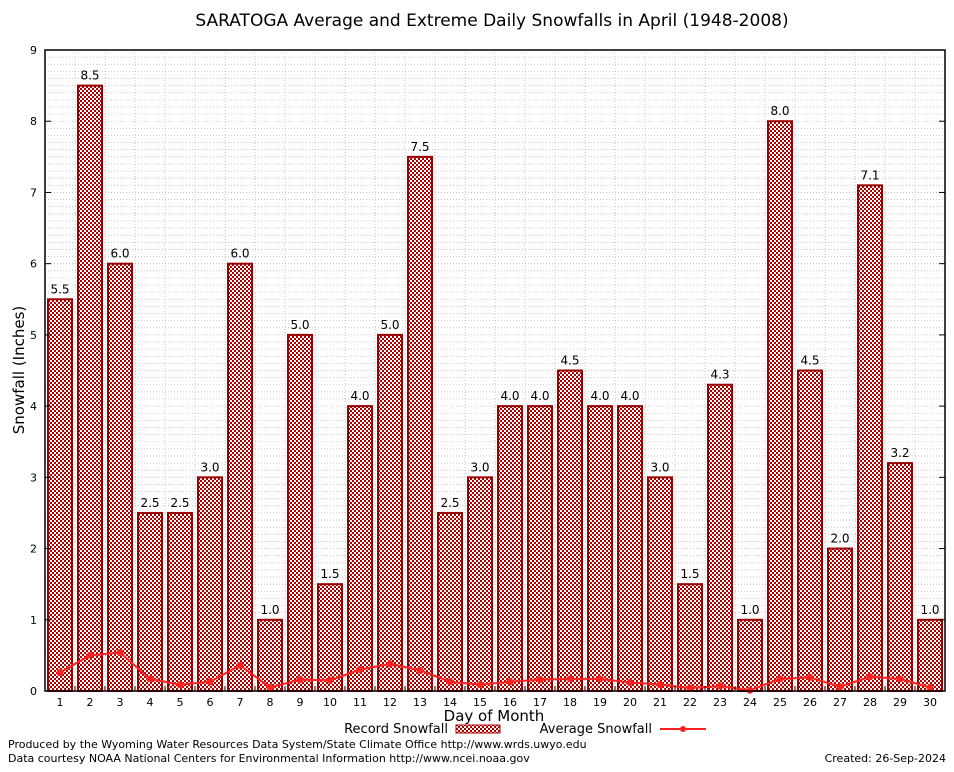 The image size is (954, 772). I want to click on y-tick-label: 3, so click(33, 477).